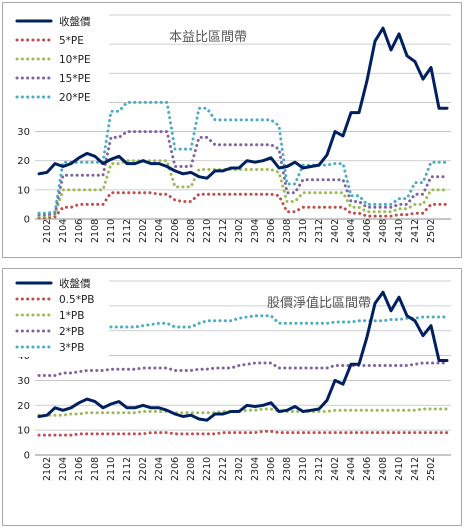  I want to click on legend-label-0_5xpb: 0.5*PB, so click(76, 300).